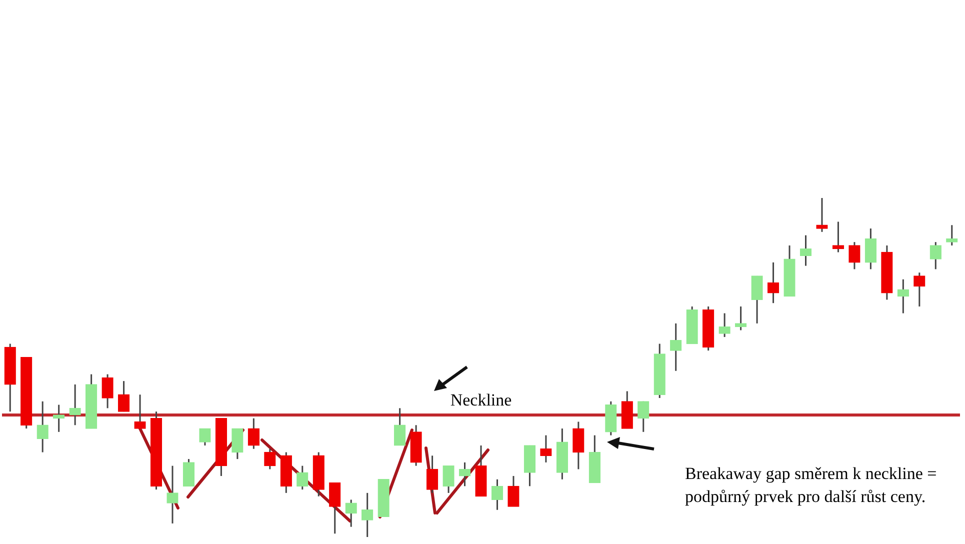  Describe the element at coordinates (481, 400) in the screenshot. I see `ref-line-label: Neckline` at that location.